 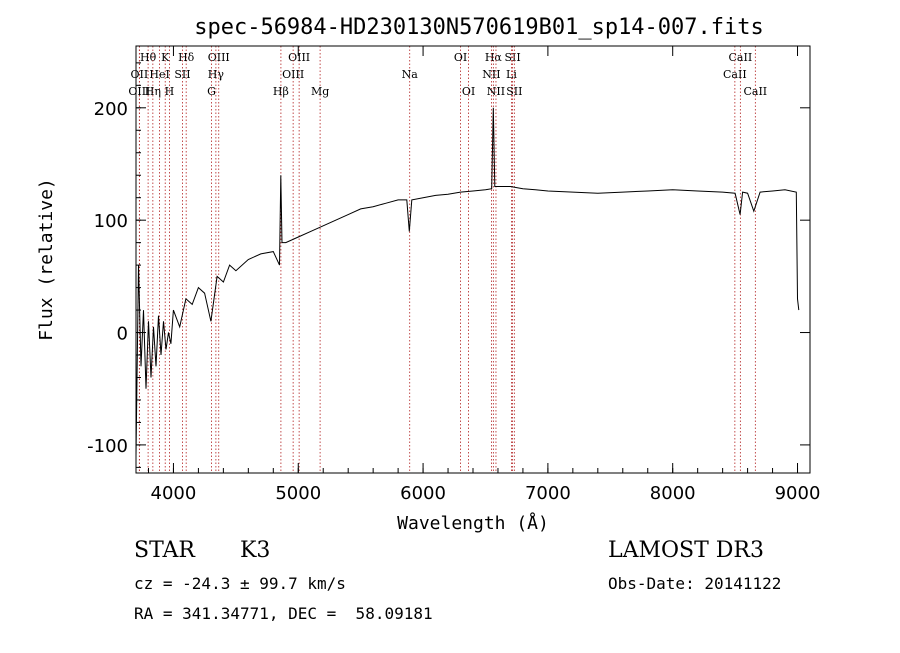 What do you see at coordinates (423, 493) in the screenshot?
I see `x-tick-label: 6000` at bounding box center [423, 493].